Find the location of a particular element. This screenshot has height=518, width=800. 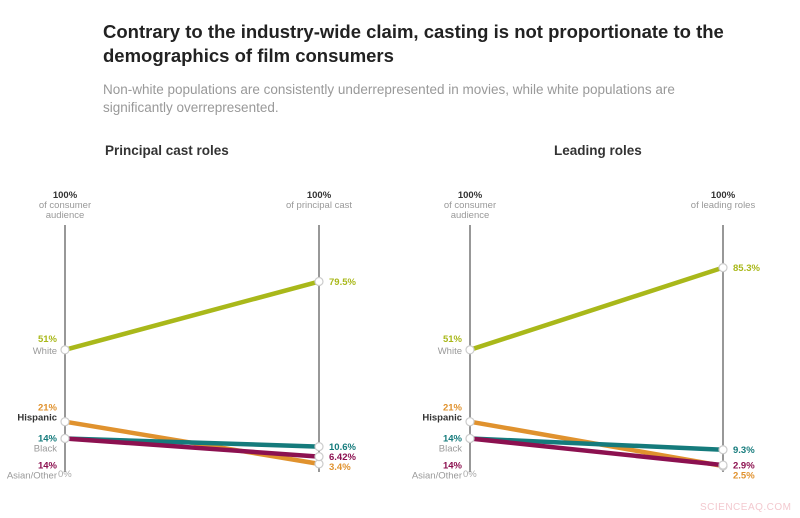

right-value-label-hispanic: 2.5% is located at coordinates (744, 476).